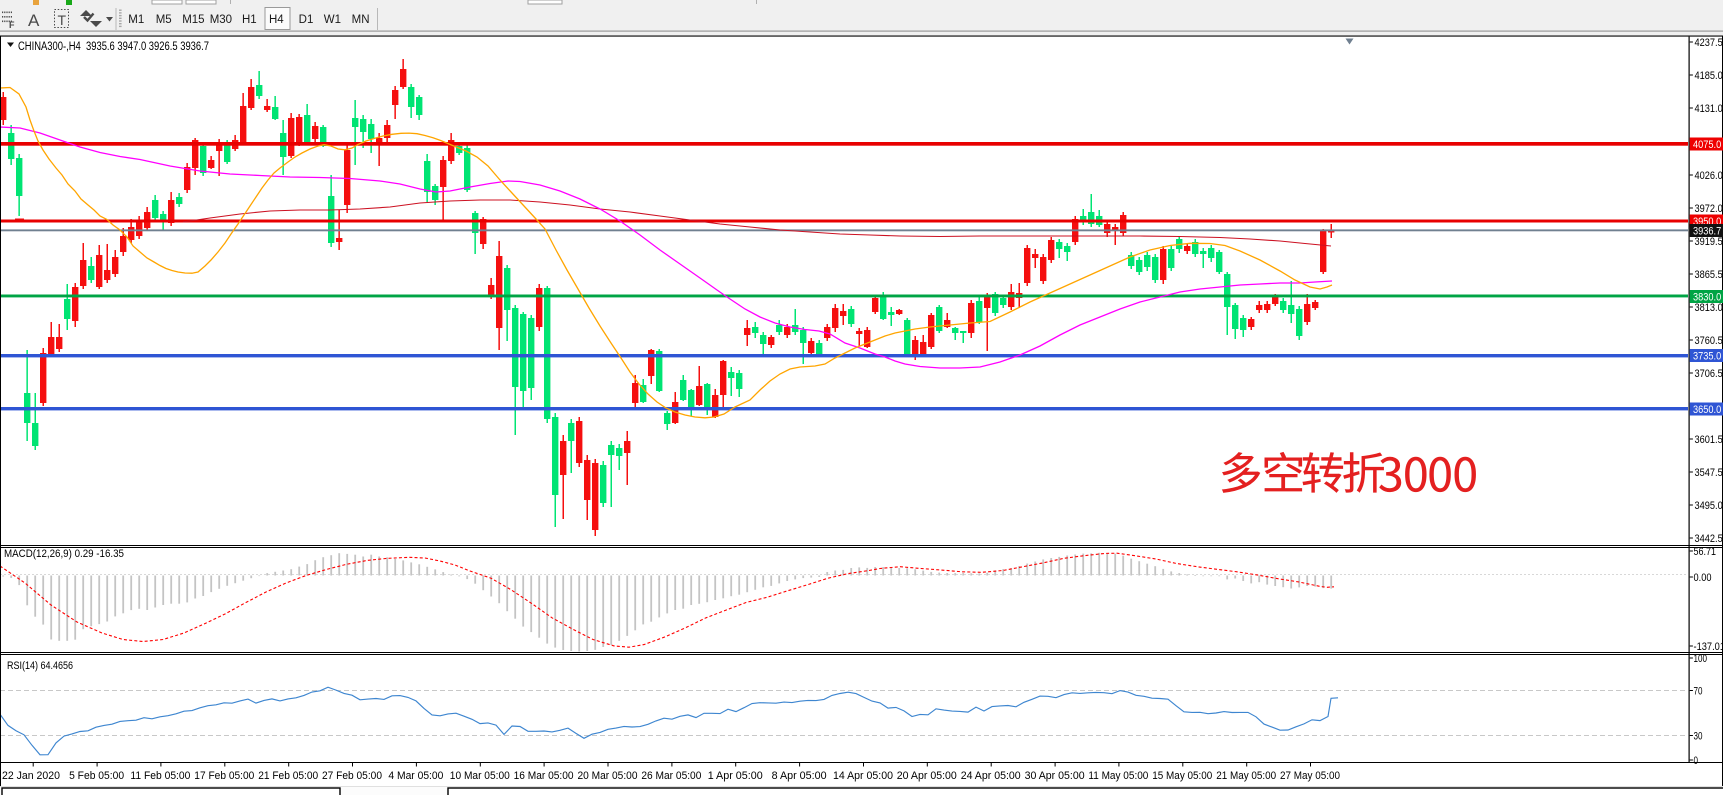 The image size is (1723, 795). What do you see at coordinates (1707, 410) in the screenshot?
I see `svg-text: 3650.0` at bounding box center [1707, 410].